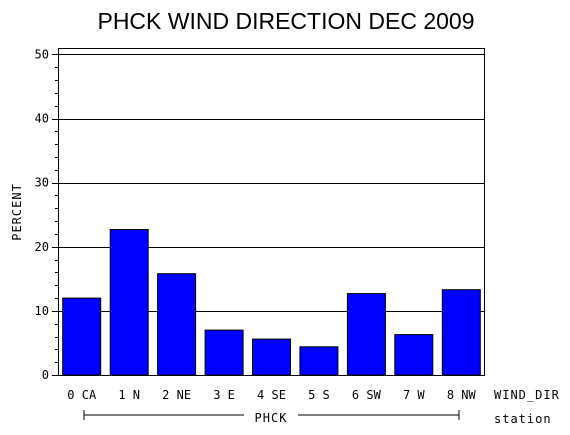 The width and height of the screenshot is (570, 435). Describe the element at coordinates (319, 395) in the screenshot. I see `x-tick-label: 5 S` at that location.